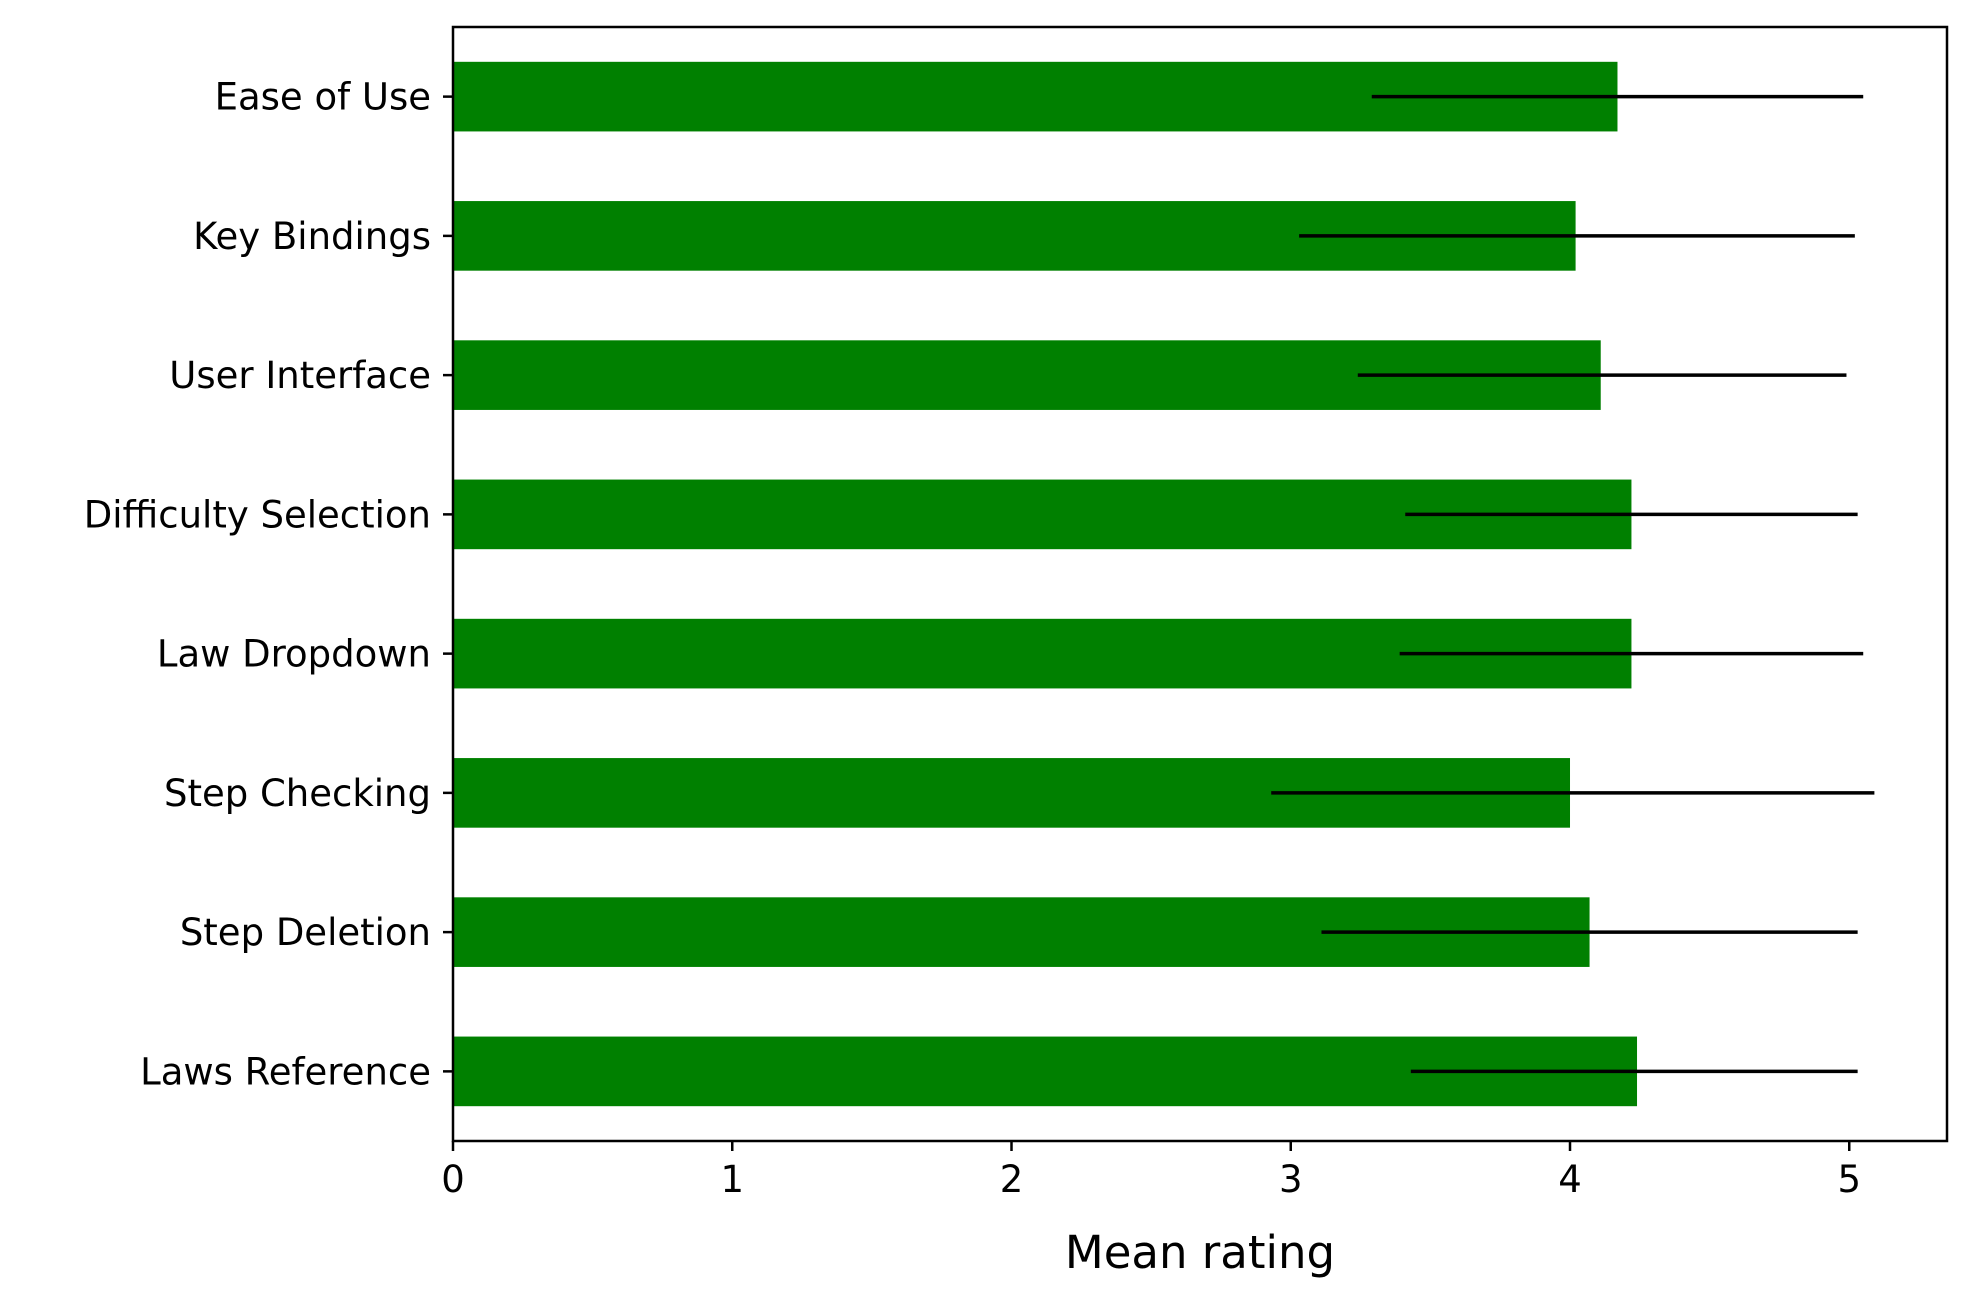 The image size is (1968, 1304). Describe the element at coordinates (1151, 1171) in the screenshot. I see `x-axis-ticks: 0 1 2 3 4 5` at that location.